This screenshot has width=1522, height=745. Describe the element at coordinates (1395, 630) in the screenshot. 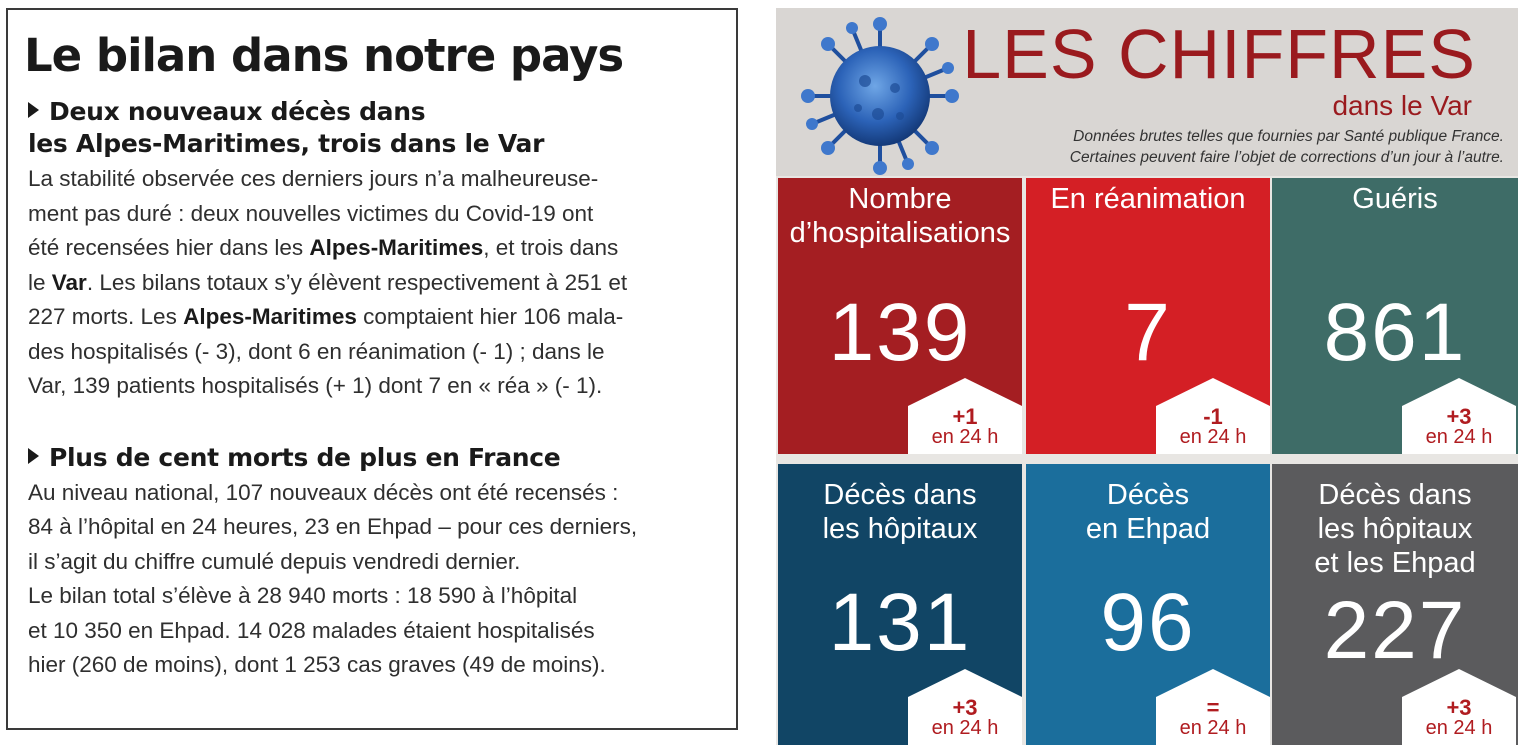

I see `tile-value: 227` at that location.